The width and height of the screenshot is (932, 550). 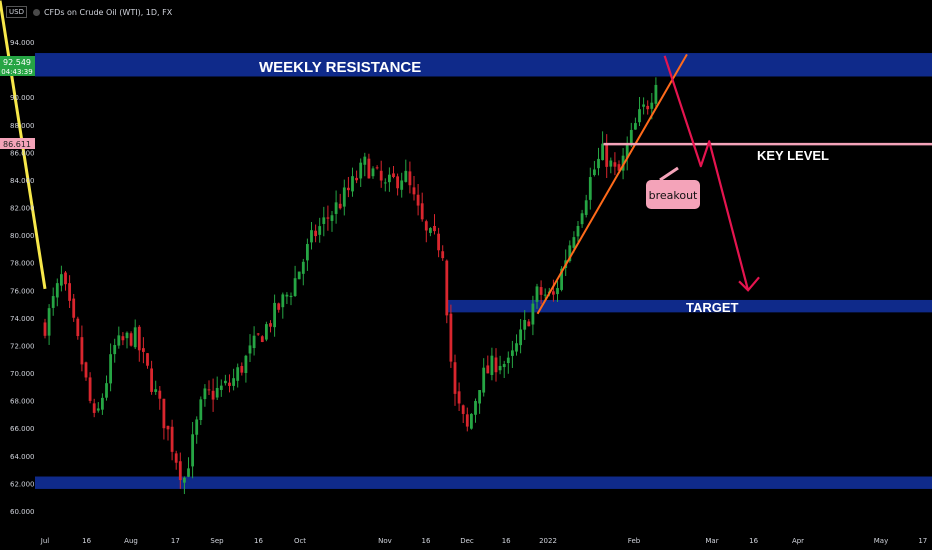 I want to click on time-tick-label: 17, so click(x=922, y=541).